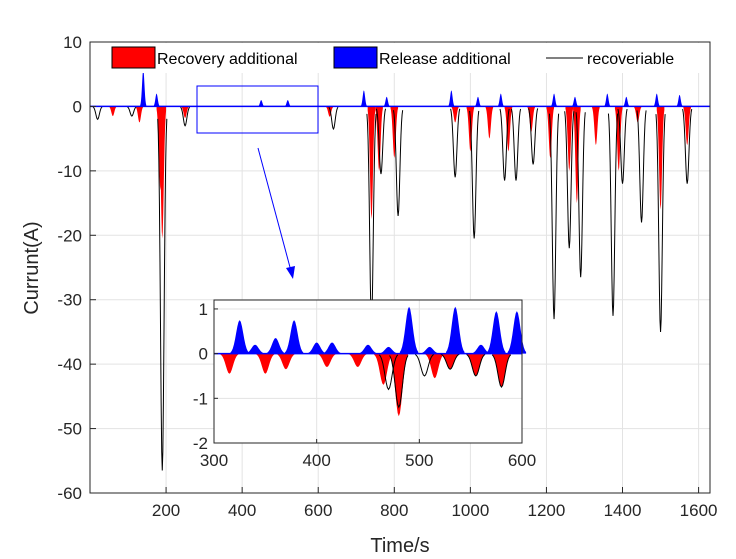 This screenshot has height=559, width=736. What do you see at coordinates (69, 300) in the screenshot?
I see `y-tick-label: -30` at bounding box center [69, 300].